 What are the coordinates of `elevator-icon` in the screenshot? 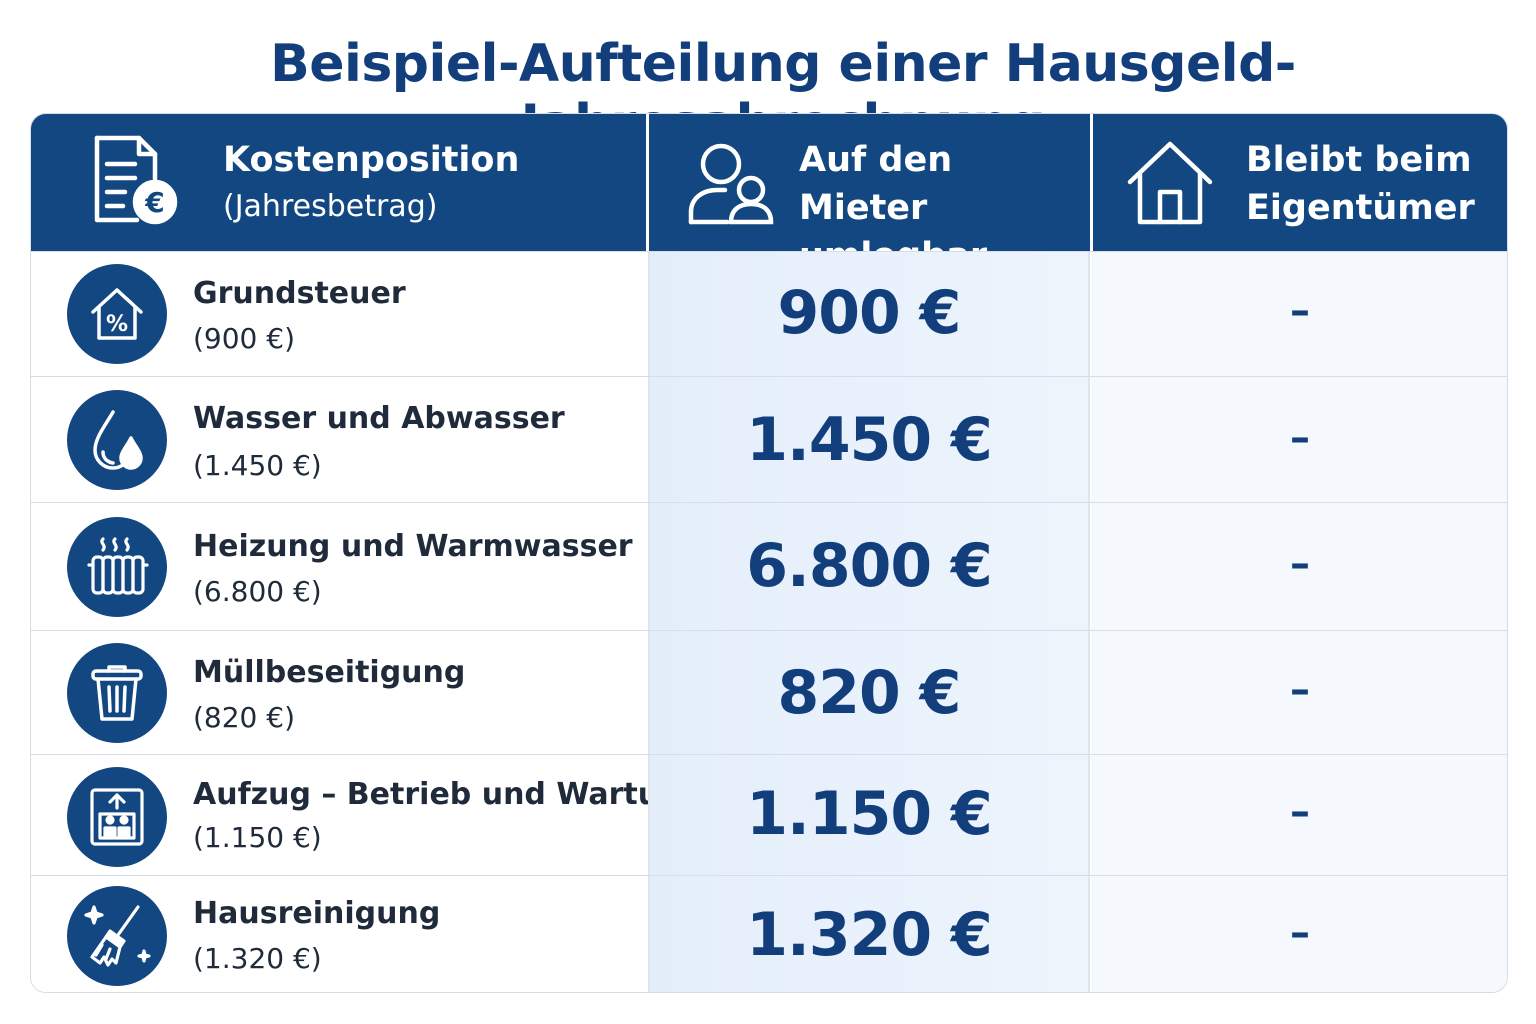 It's located at (117, 817).